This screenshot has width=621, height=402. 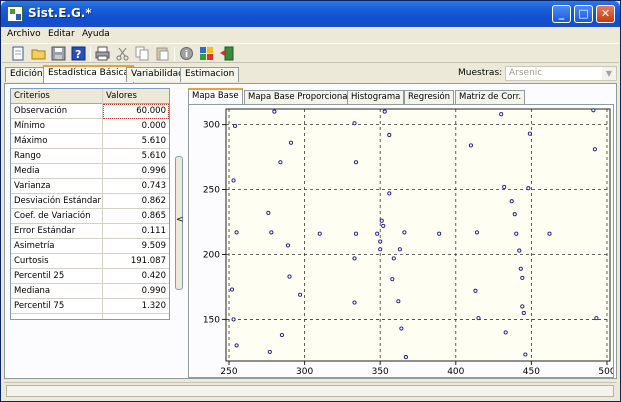 What do you see at coordinates (153, 306) in the screenshot?
I see `criterion-value: 1.320` at bounding box center [153, 306].